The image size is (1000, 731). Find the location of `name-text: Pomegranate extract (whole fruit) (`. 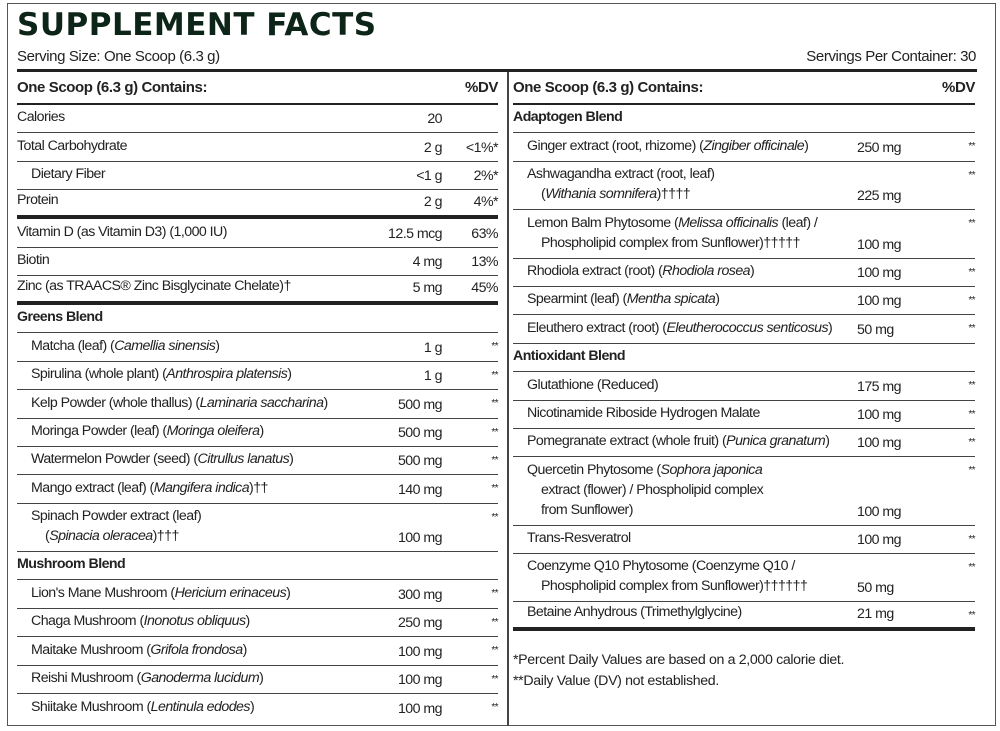

name-text: Pomegranate extract (whole fruit) ( is located at coordinates (627, 441).